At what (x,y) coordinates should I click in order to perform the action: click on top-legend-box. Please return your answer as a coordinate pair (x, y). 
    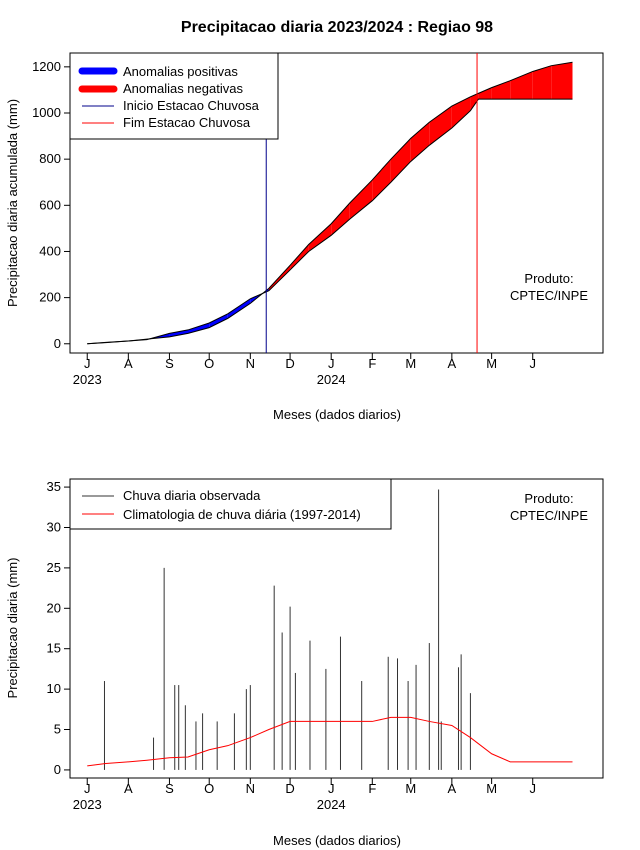
    Looking at the image, I should click on (174, 96).